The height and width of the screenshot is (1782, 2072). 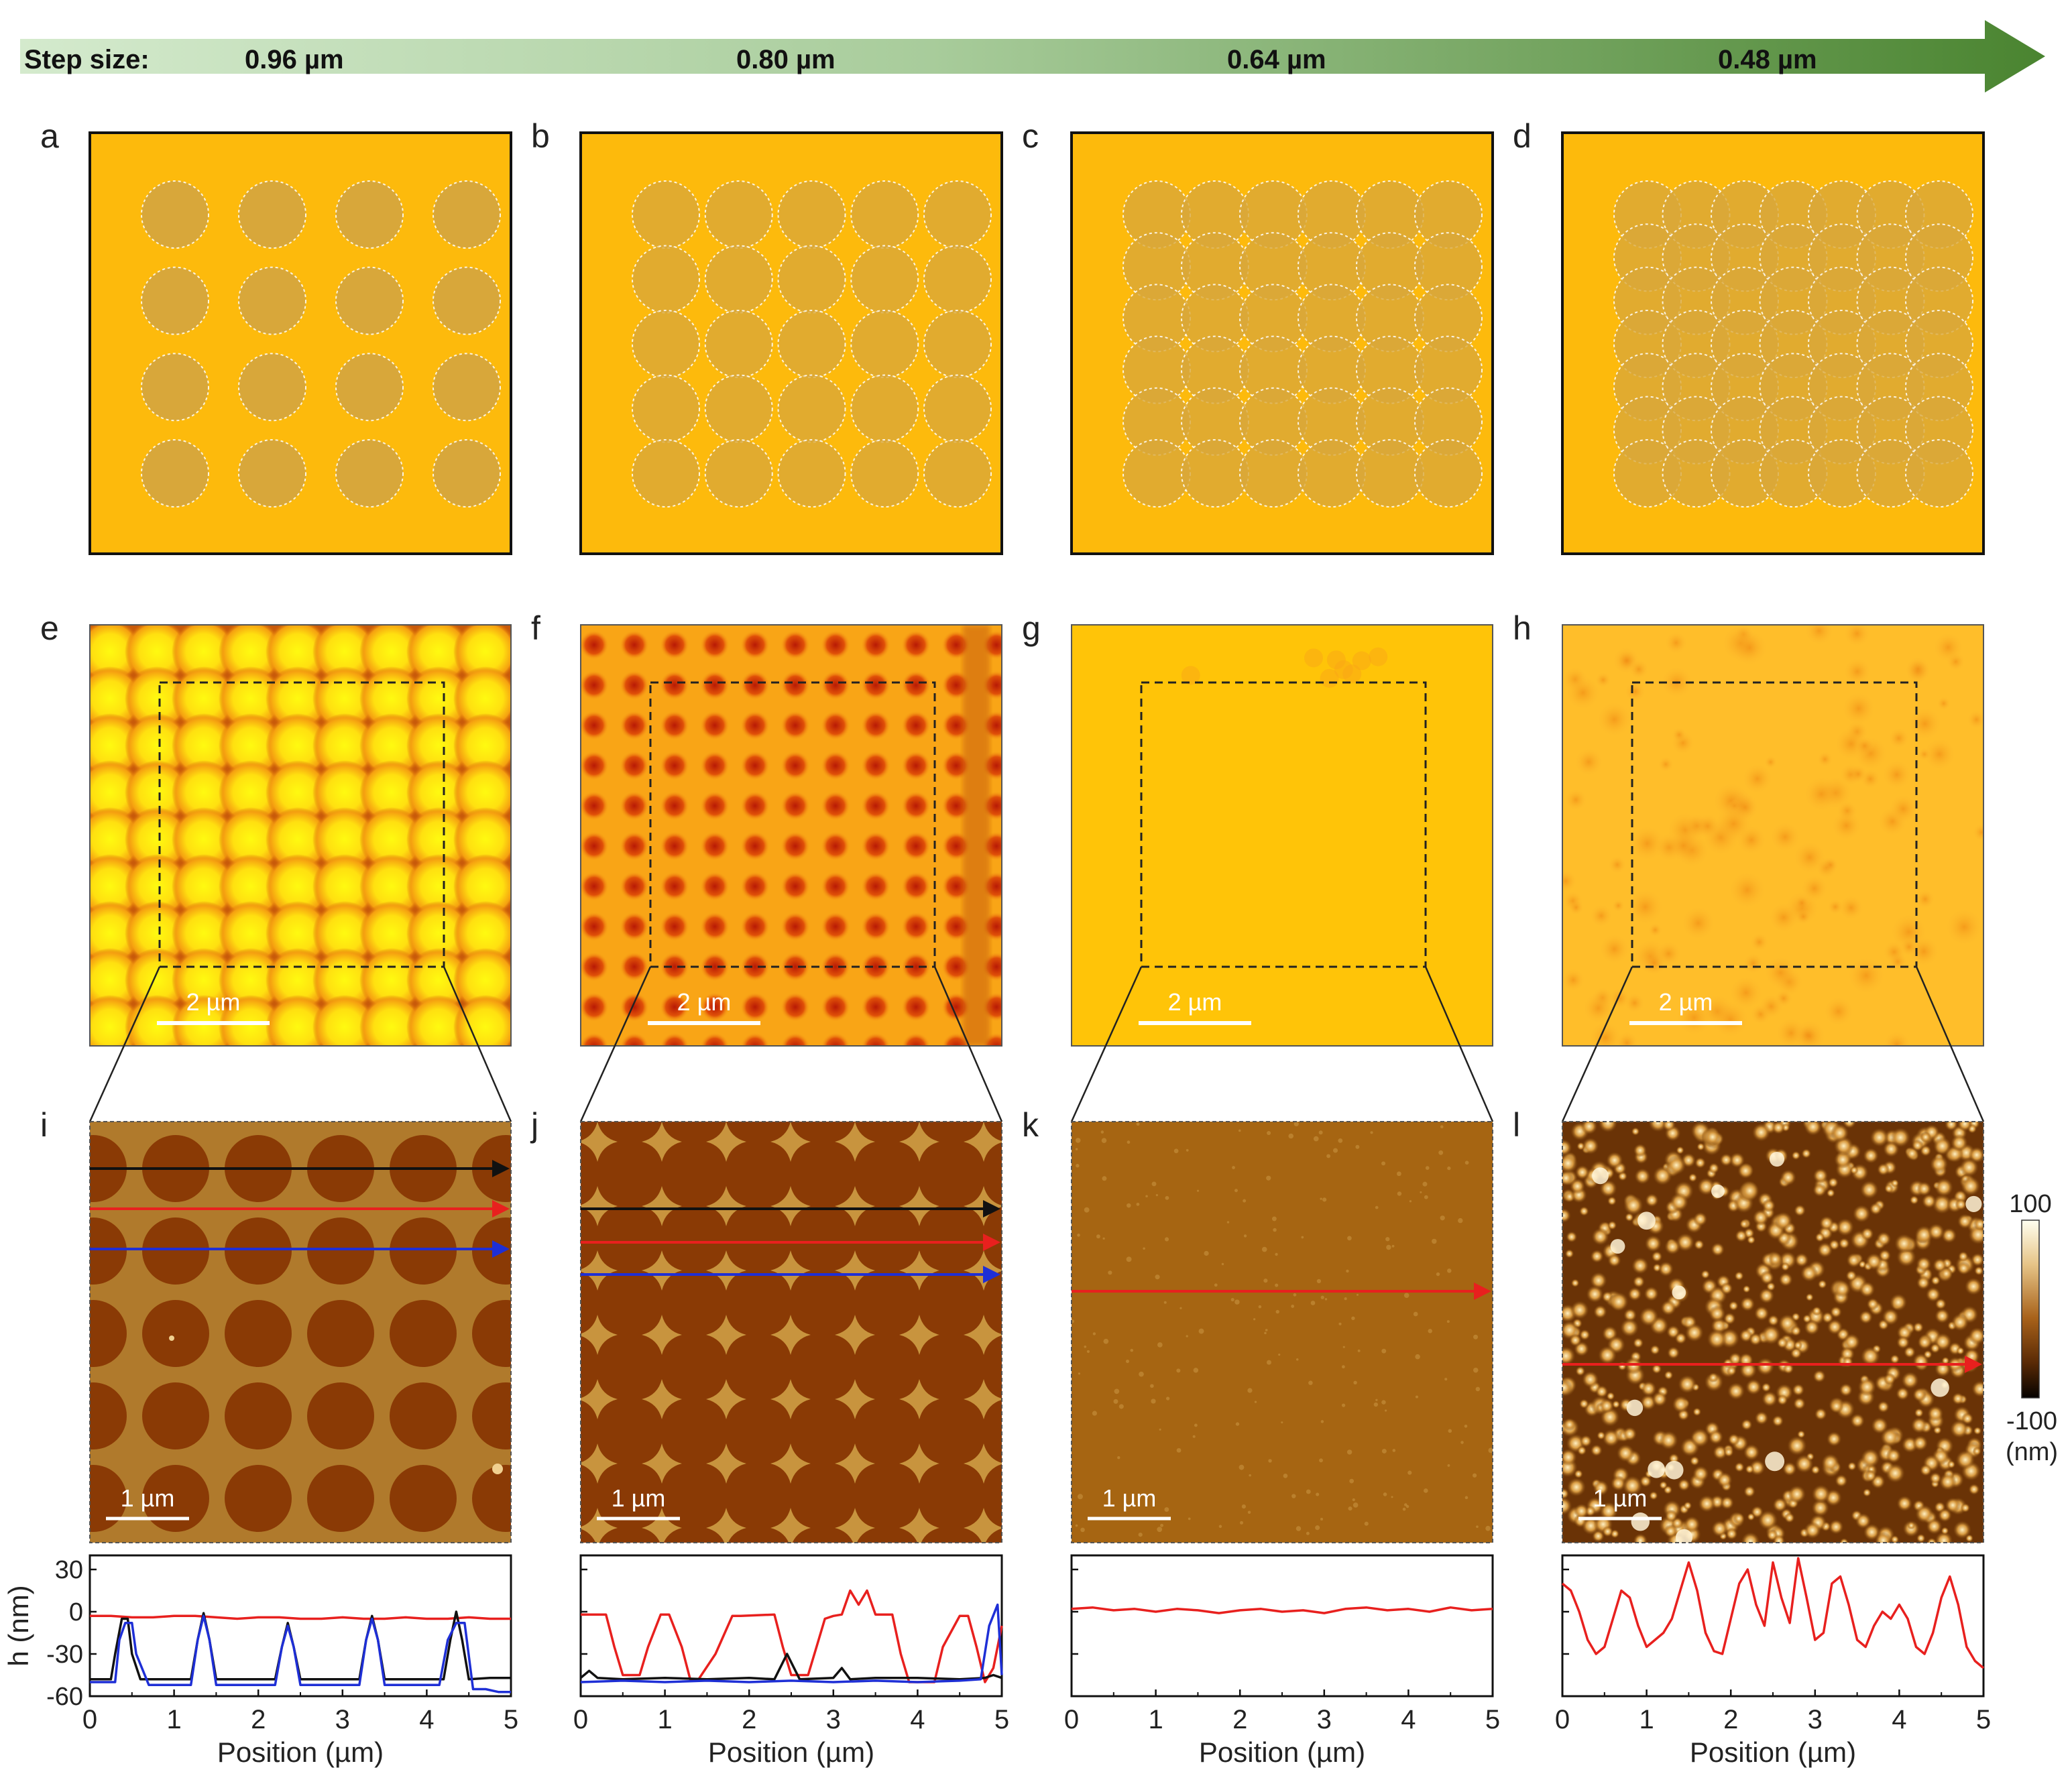 I want to click on zoom-line-right, so click(x=477, y=1044).